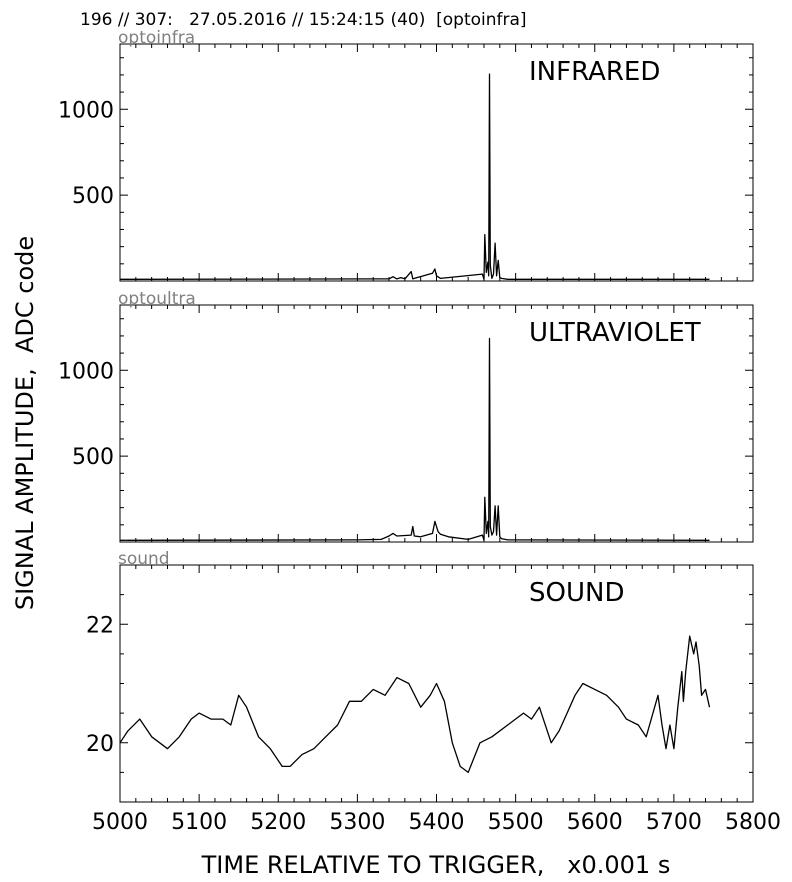  What do you see at coordinates (100, 625) in the screenshot?
I see `y-tick-label: 22` at bounding box center [100, 625].